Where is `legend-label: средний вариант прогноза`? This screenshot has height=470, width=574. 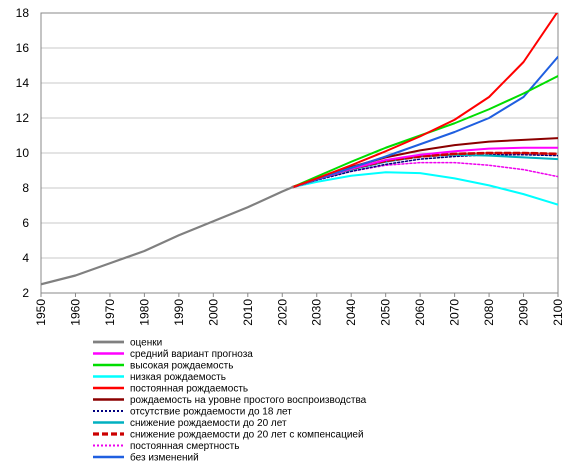 legend-label: средний вариант прогноза is located at coordinates (191, 354).